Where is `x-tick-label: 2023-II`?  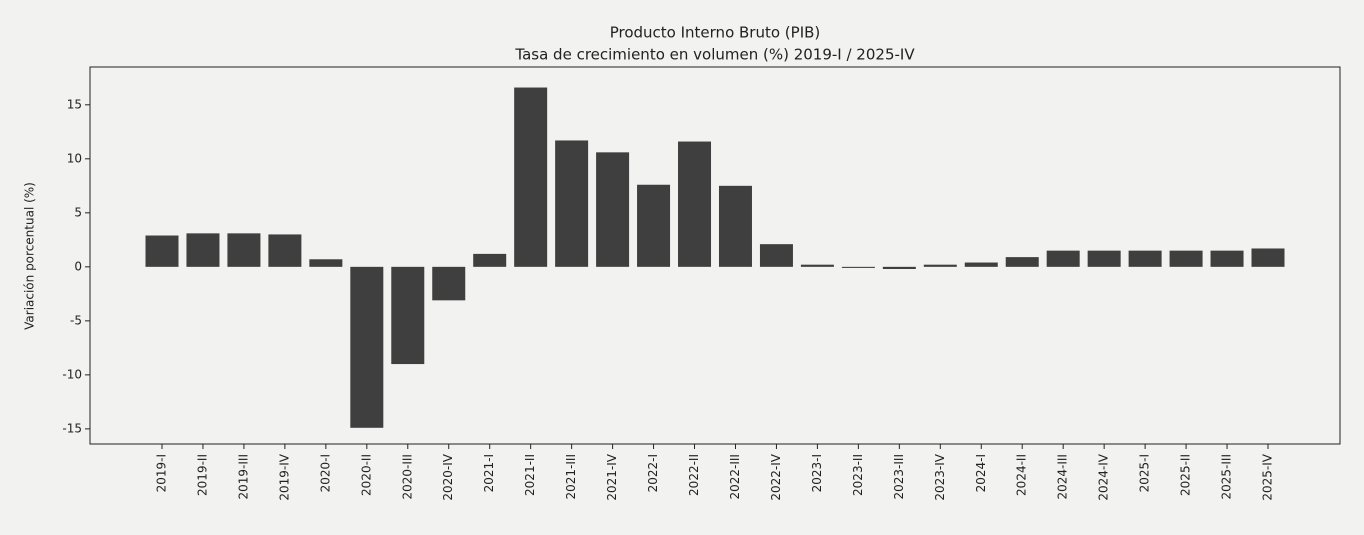 x-tick-label: 2023-II is located at coordinates (858, 475).